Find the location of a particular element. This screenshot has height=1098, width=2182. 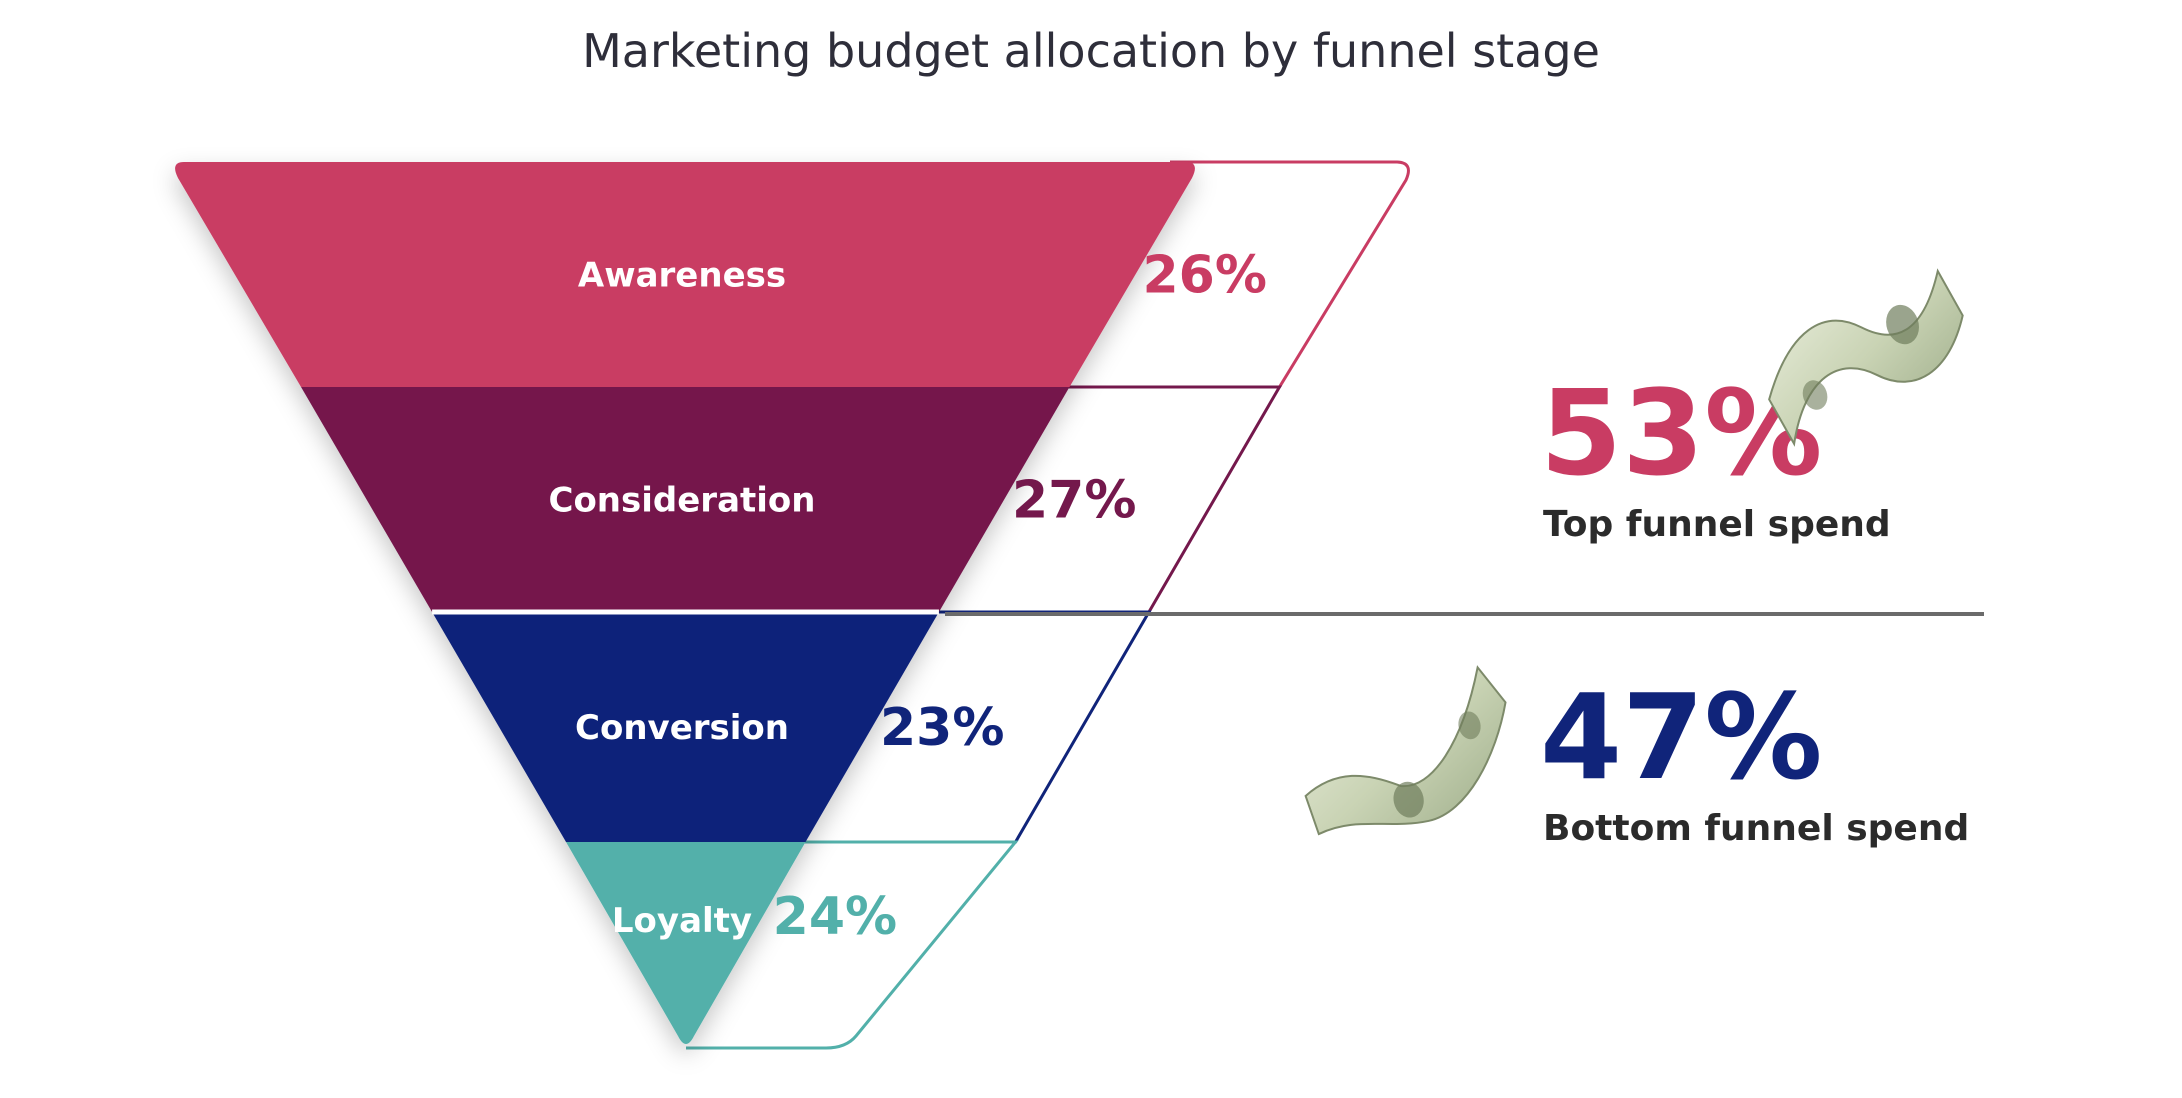

top-funnel-caption: Top funnel spend is located at coordinates (1717, 524).